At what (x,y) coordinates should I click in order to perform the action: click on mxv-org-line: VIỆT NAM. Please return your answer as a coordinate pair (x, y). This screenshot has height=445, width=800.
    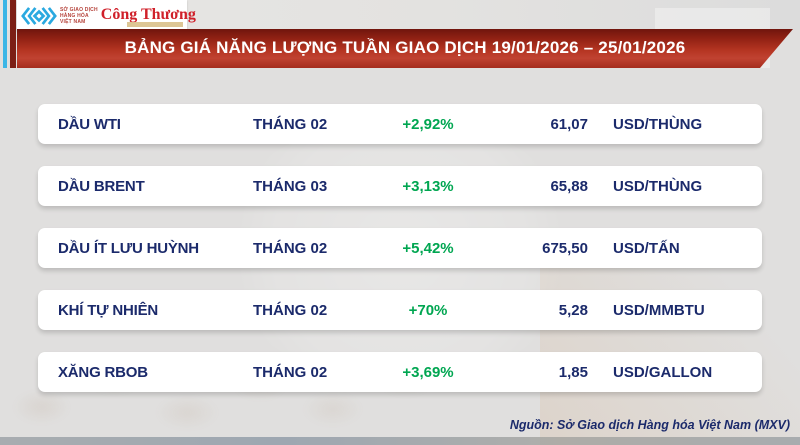
    Looking at the image, I should click on (73, 21).